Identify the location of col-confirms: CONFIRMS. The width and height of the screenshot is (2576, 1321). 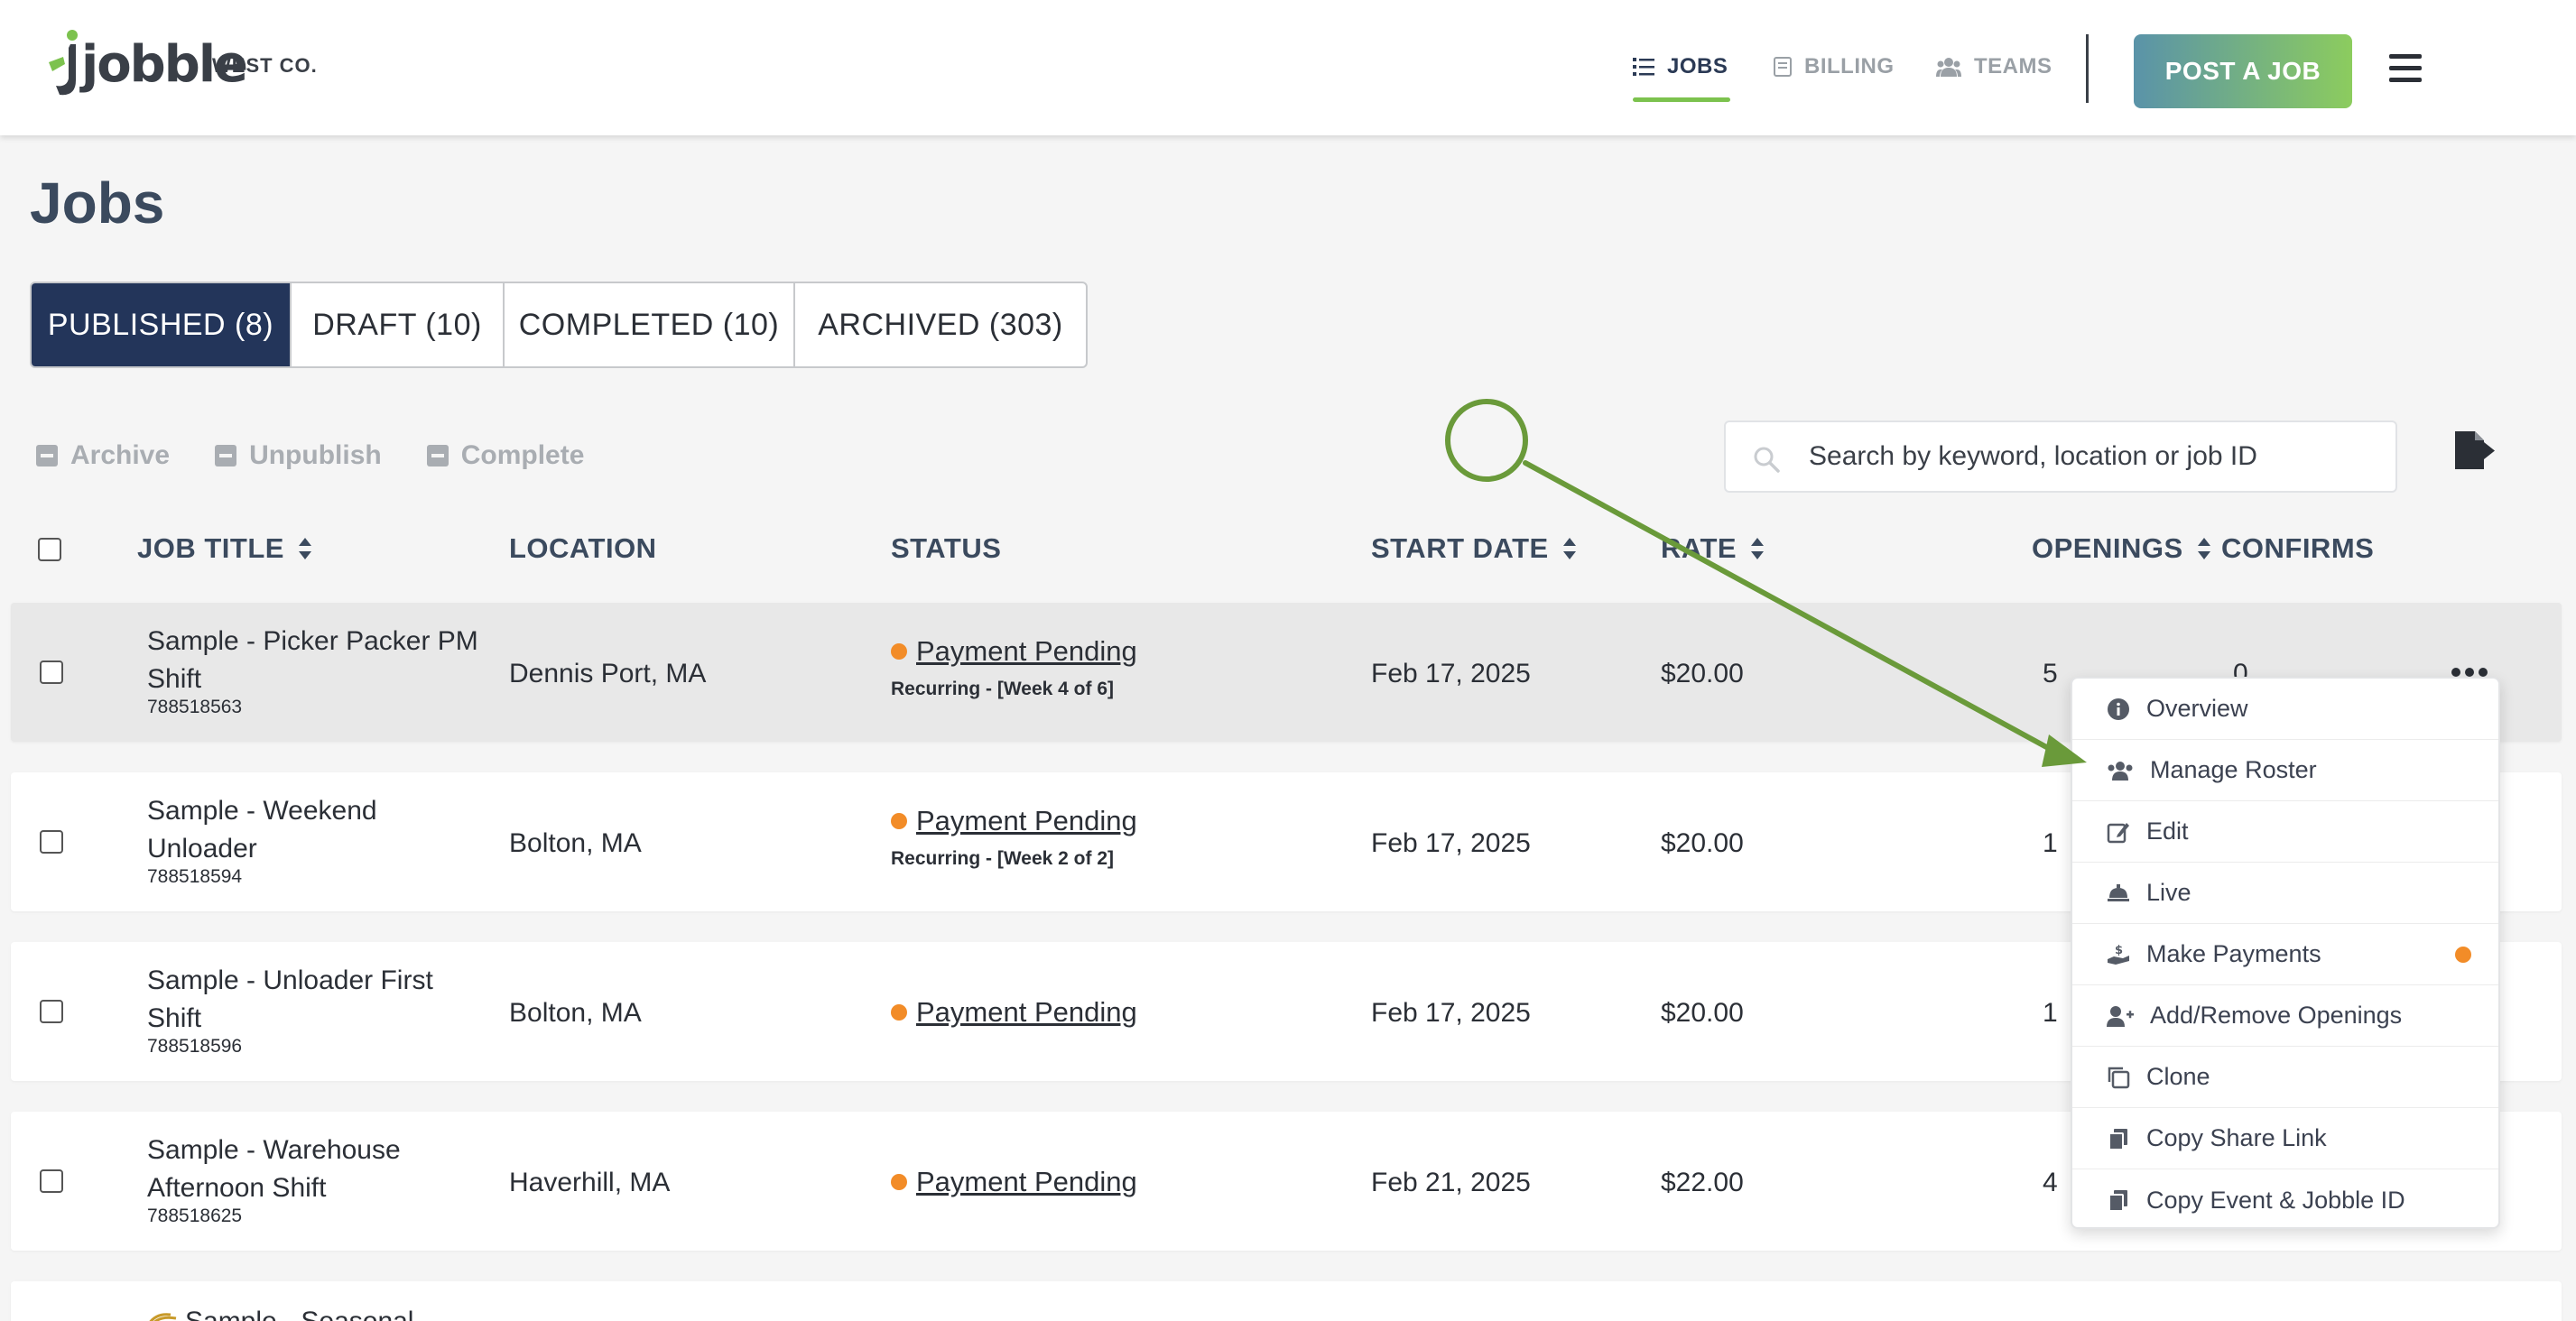
(2297, 548).